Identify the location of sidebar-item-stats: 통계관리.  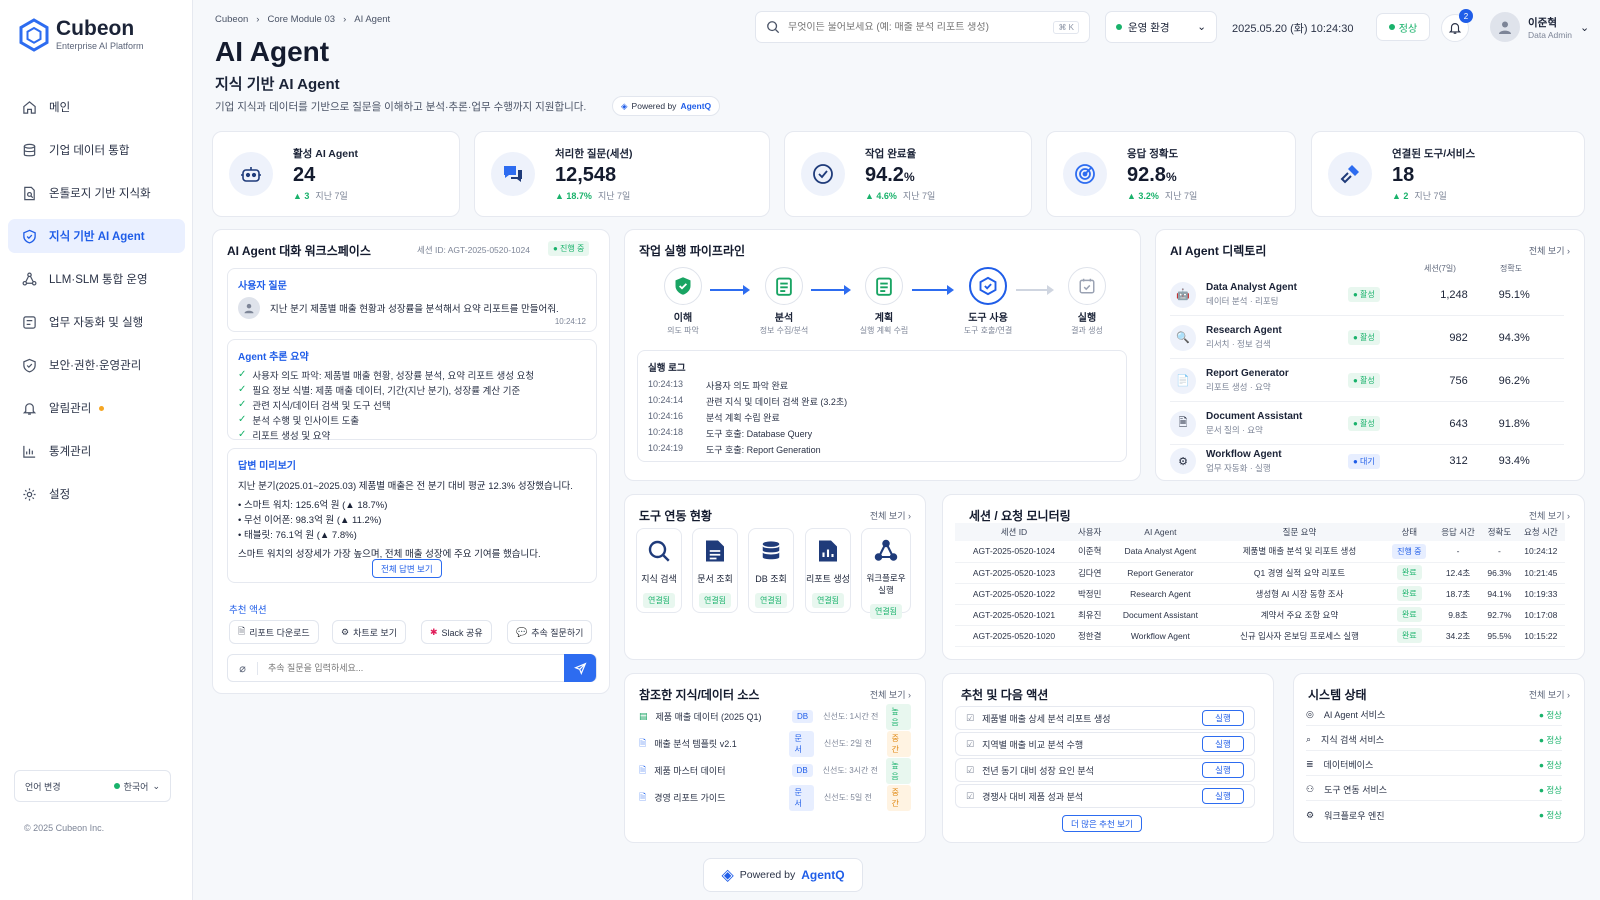
(96, 451).